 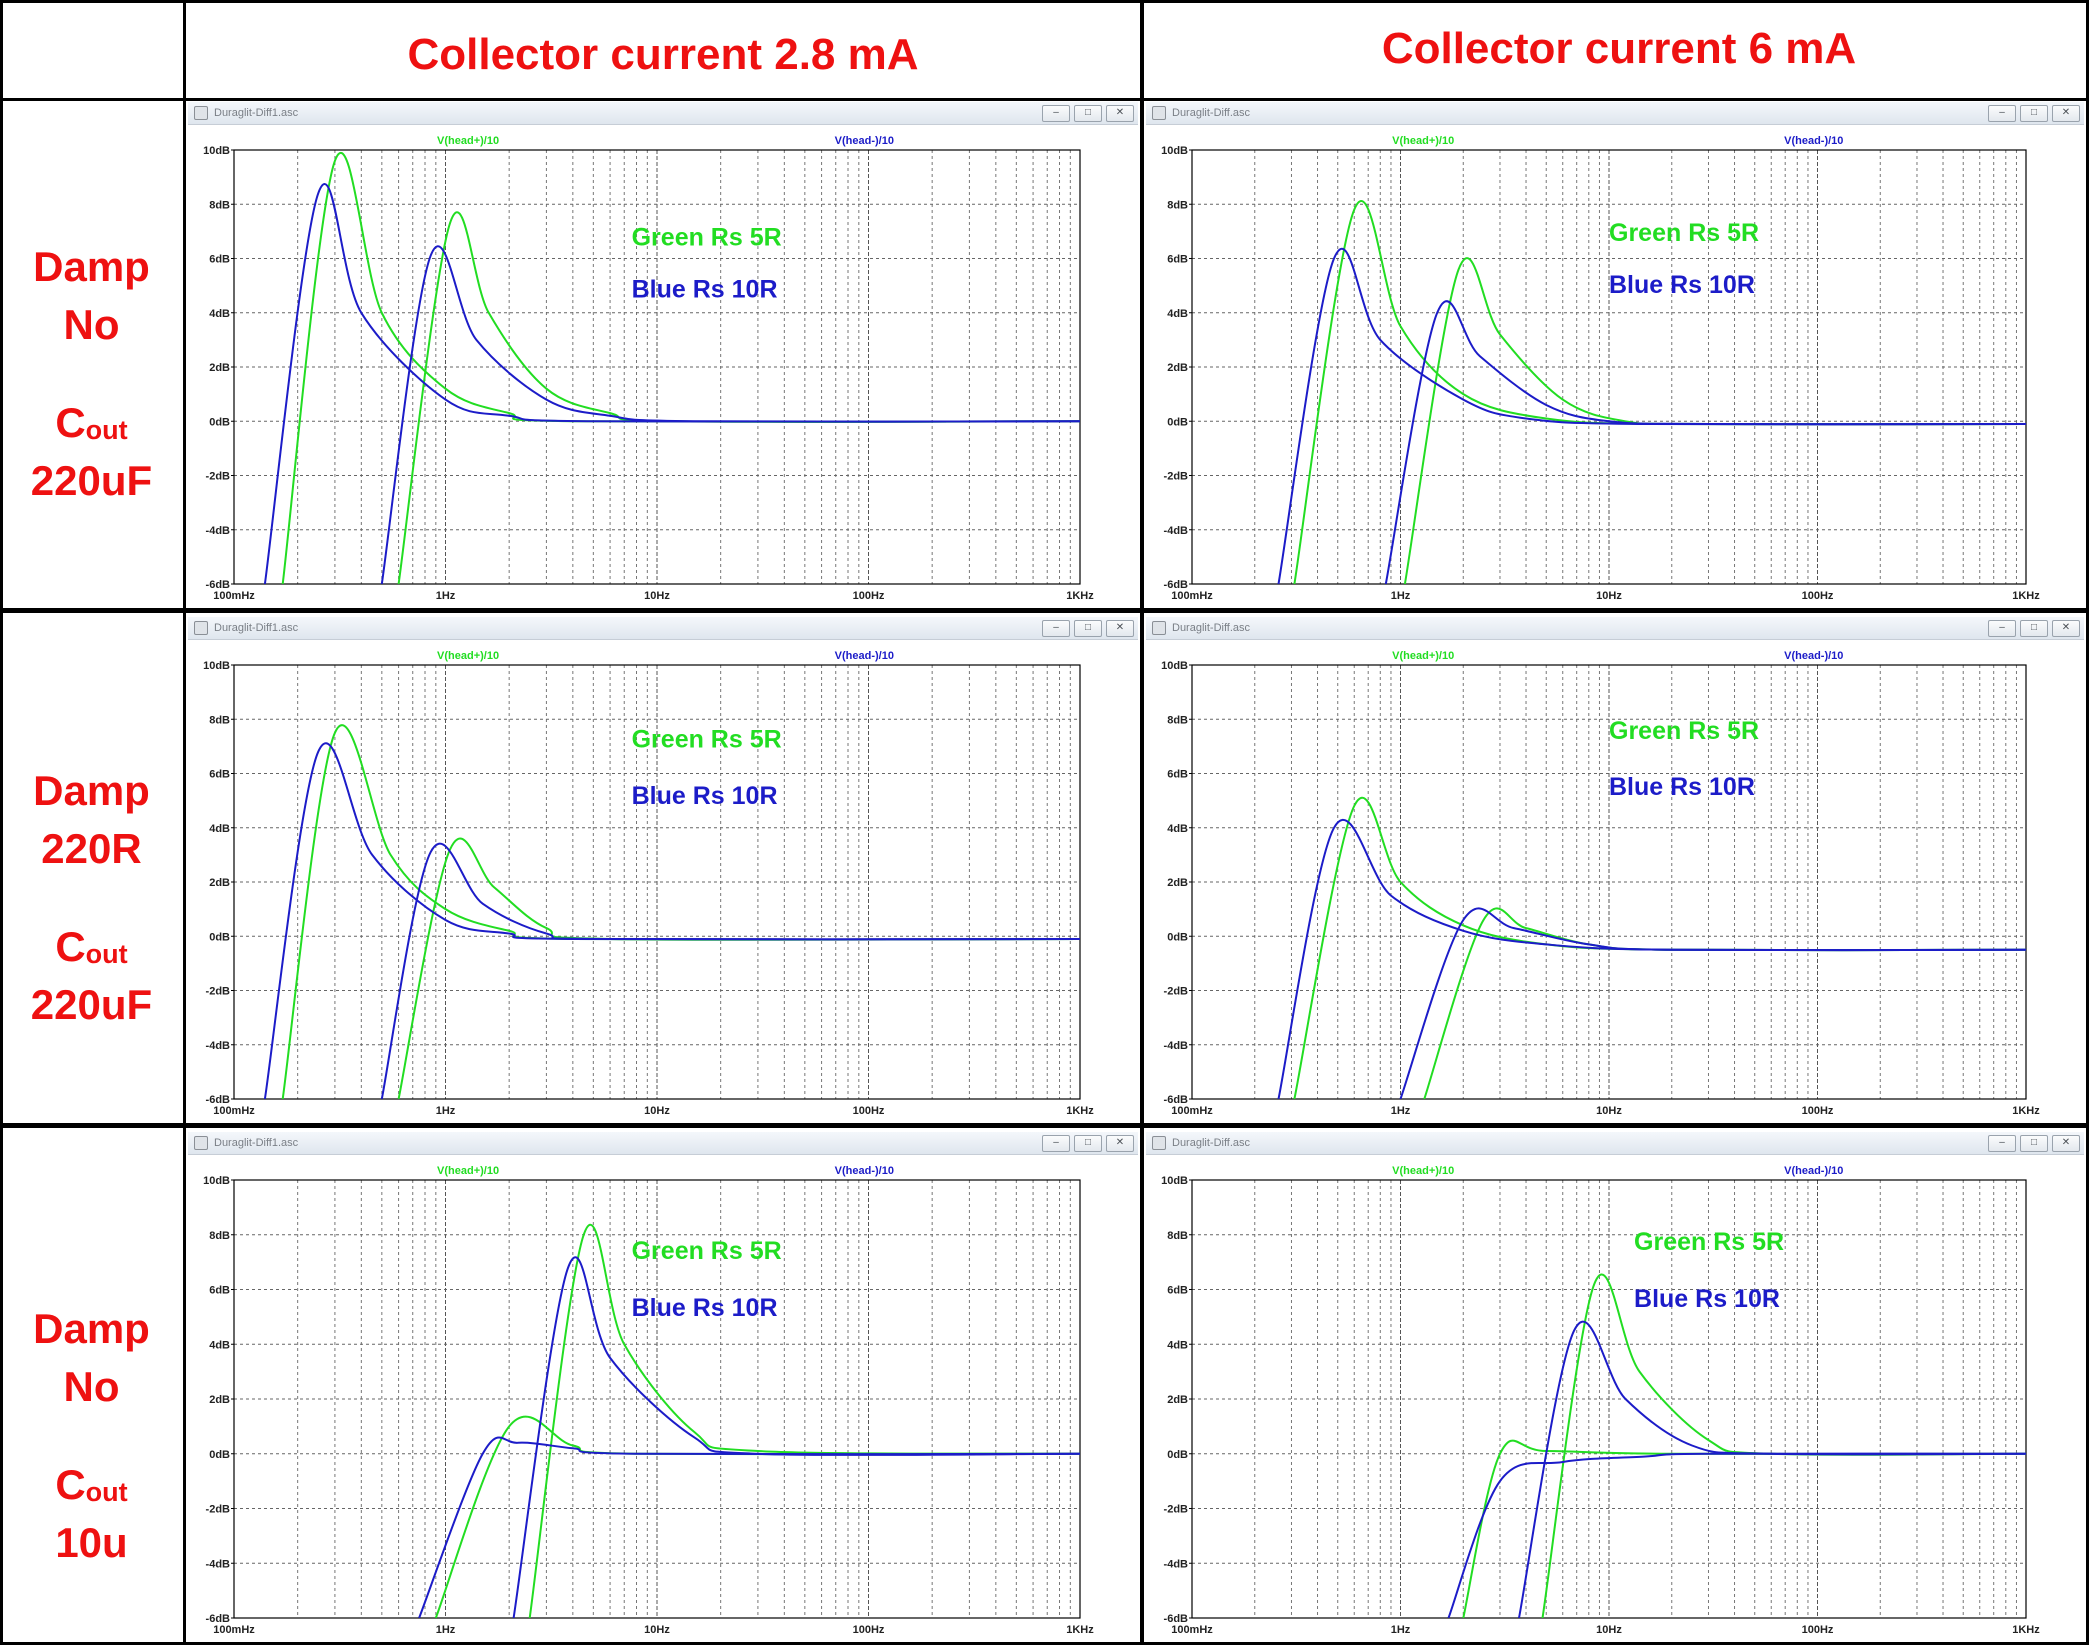 I want to click on damp-value: 220R, so click(x=91, y=848).